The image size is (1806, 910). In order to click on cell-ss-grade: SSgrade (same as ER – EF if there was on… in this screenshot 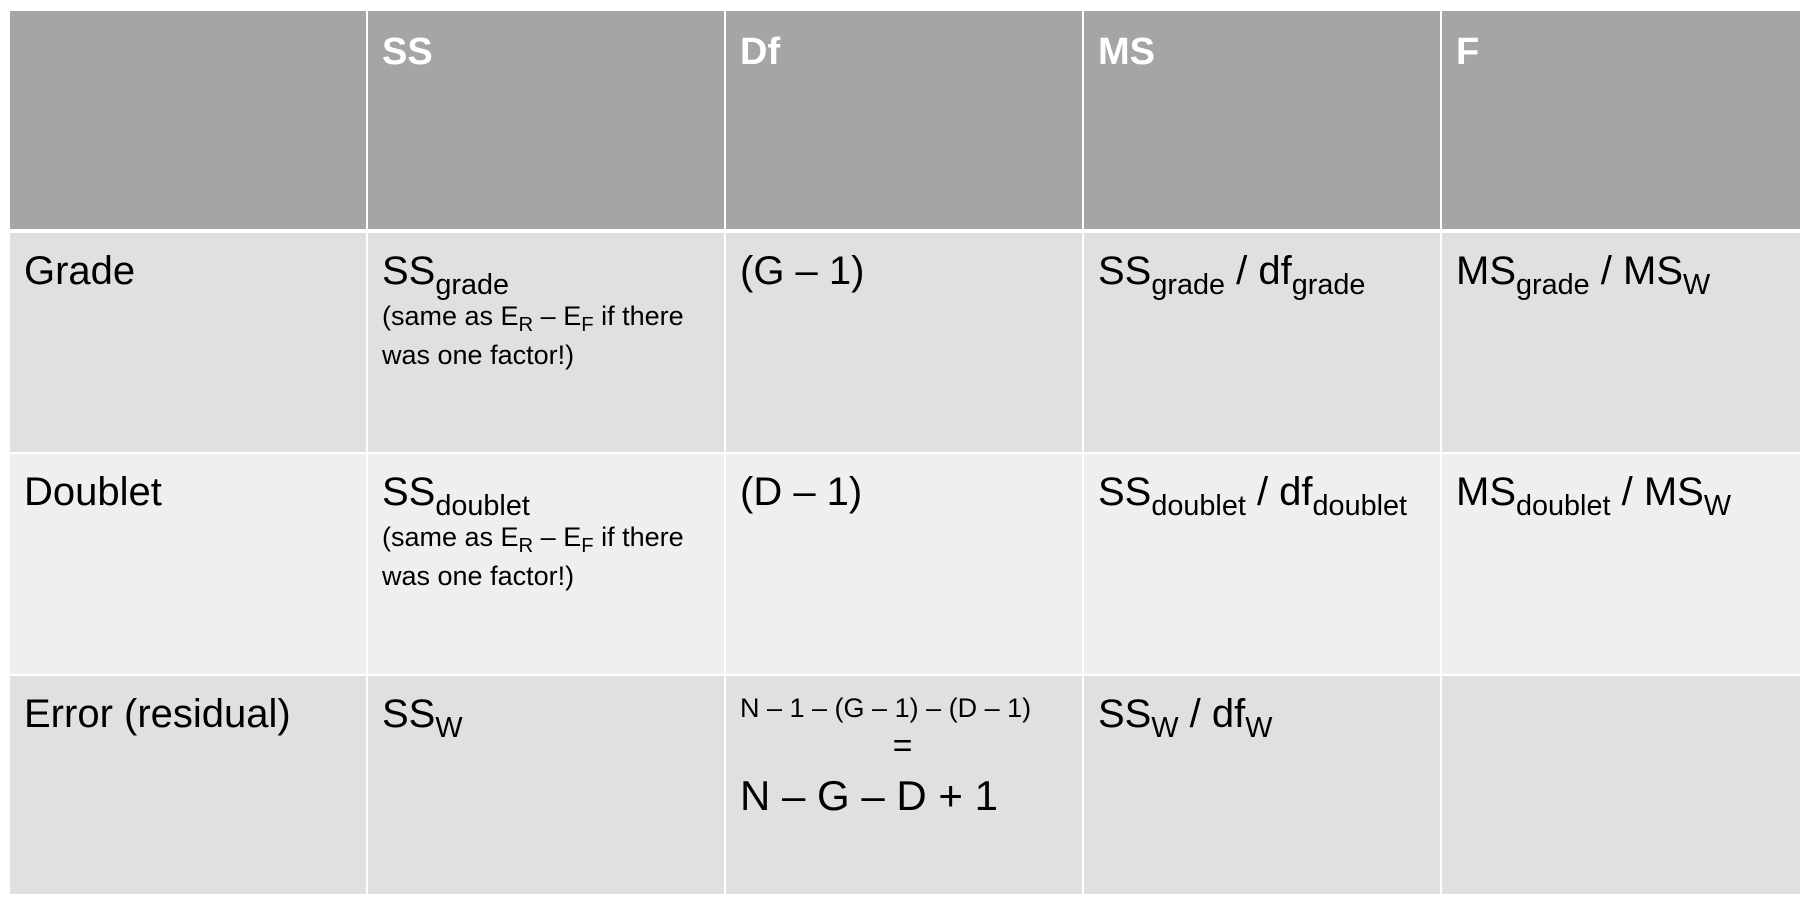, I will do `click(546, 342)`.